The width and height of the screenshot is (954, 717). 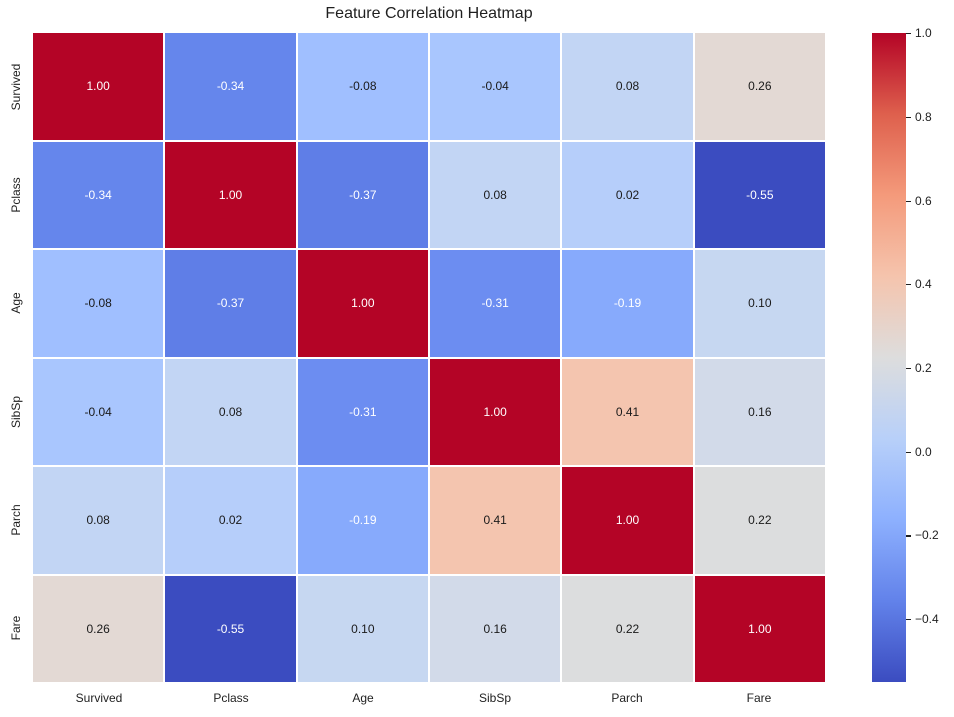 I want to click on colorbar-tick-label: −0.4, so click(x=927, y=619).